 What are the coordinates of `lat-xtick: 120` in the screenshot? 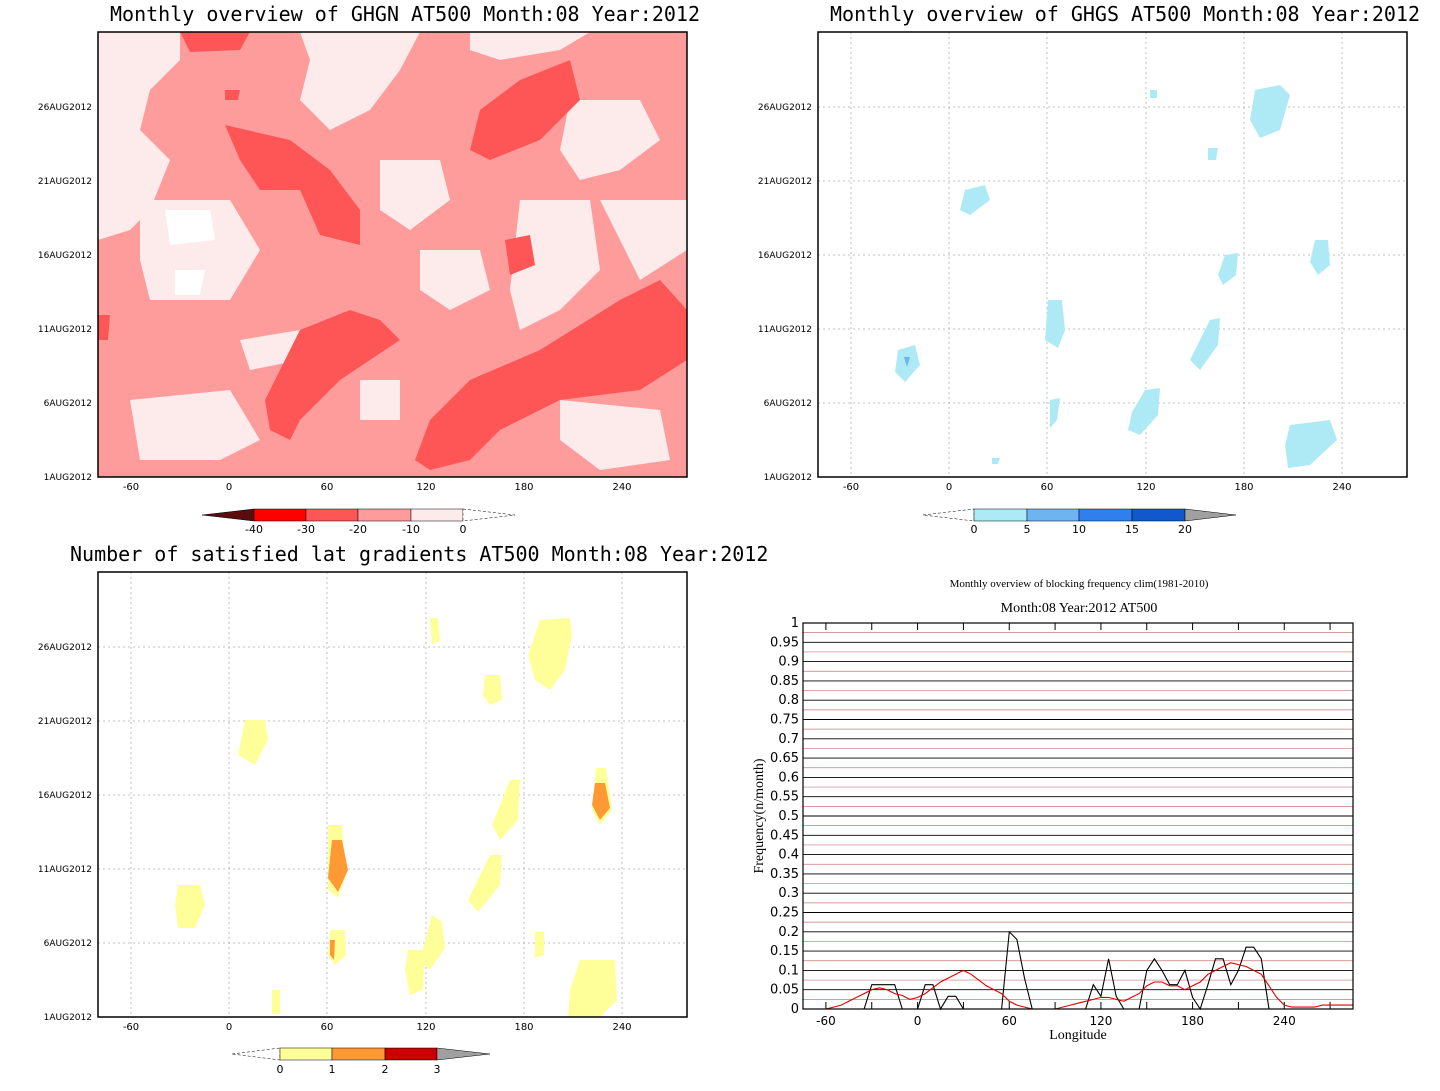 It's located at (425, 1027).